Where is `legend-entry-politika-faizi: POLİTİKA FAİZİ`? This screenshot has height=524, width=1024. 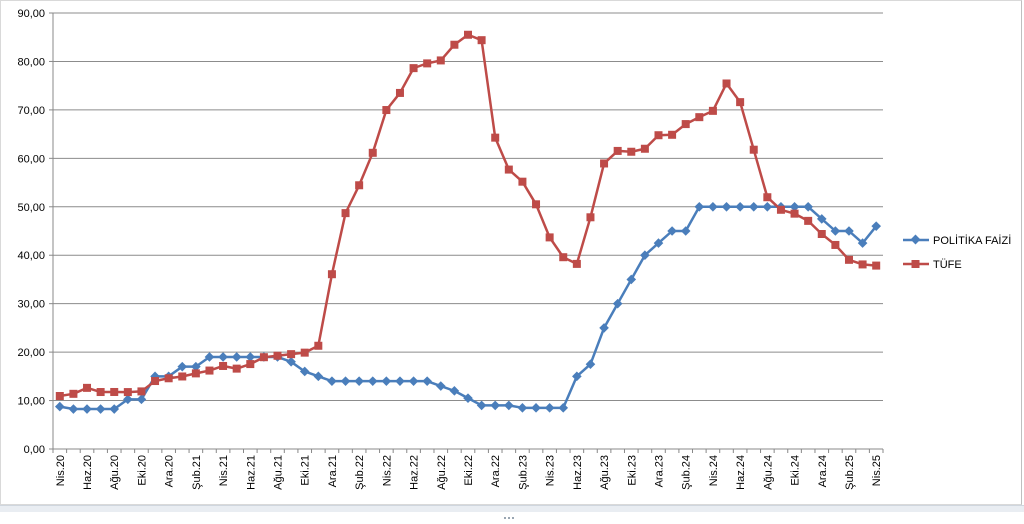 legend-entry-politika-faizi: POLİTİKA FAİZİ is located at coordinates (957, 240).